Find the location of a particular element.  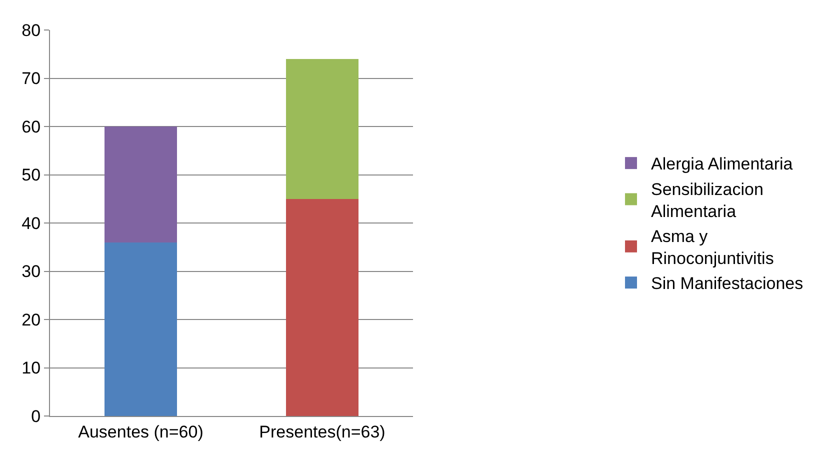

y-tick-label: 70 is located at coordinates (31, 78).